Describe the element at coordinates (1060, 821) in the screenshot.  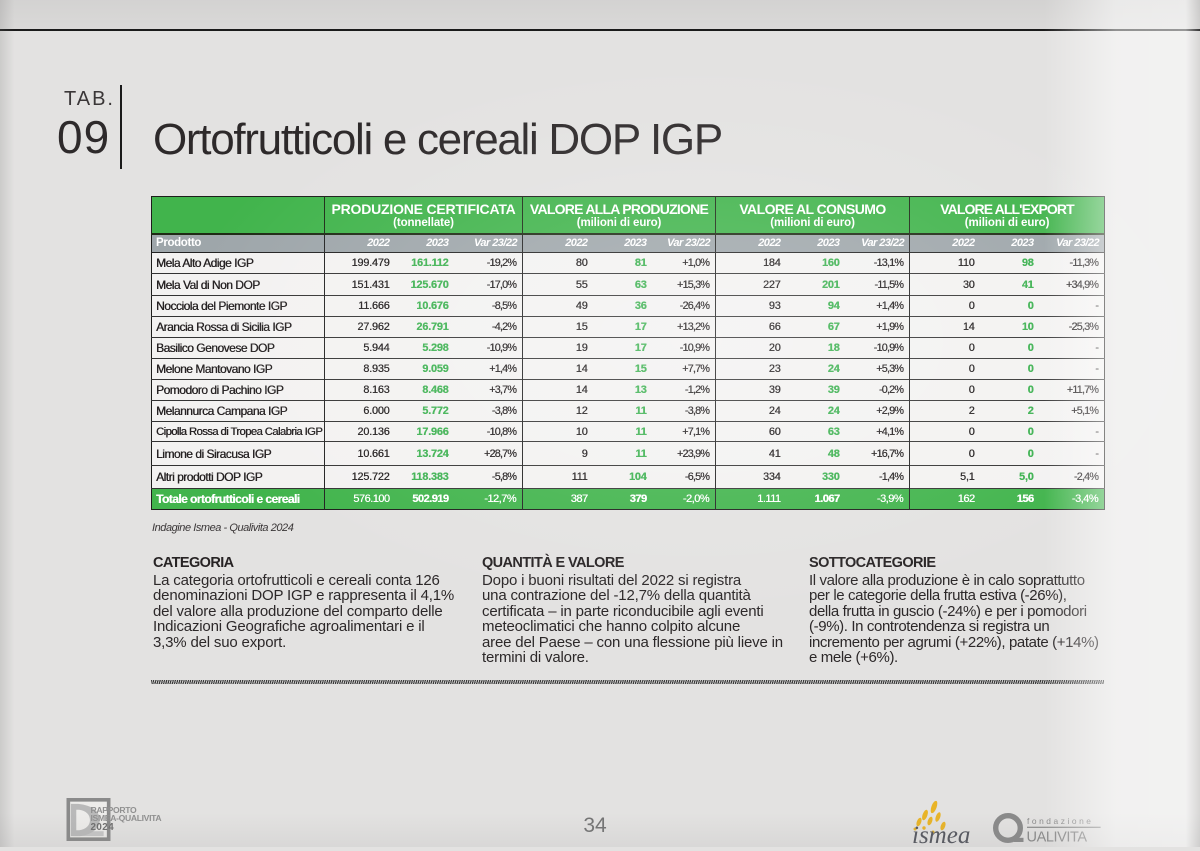
I see `svg-text: fondazione` at that location.